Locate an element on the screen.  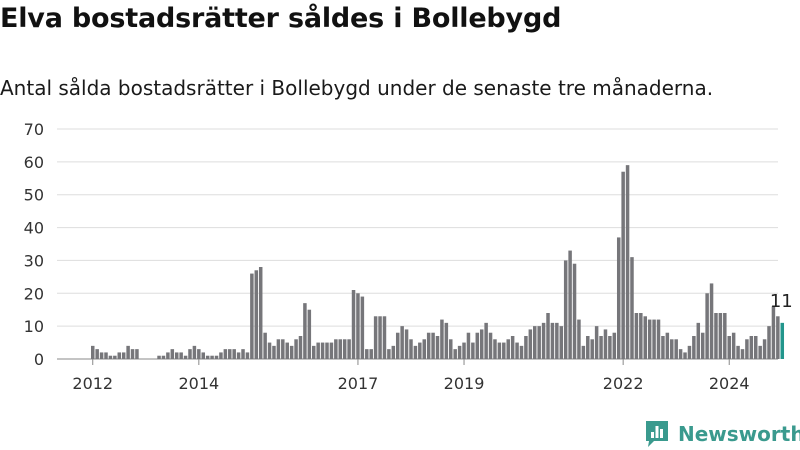
x-tick-label: 2022 is located at coordinates (623, 383).